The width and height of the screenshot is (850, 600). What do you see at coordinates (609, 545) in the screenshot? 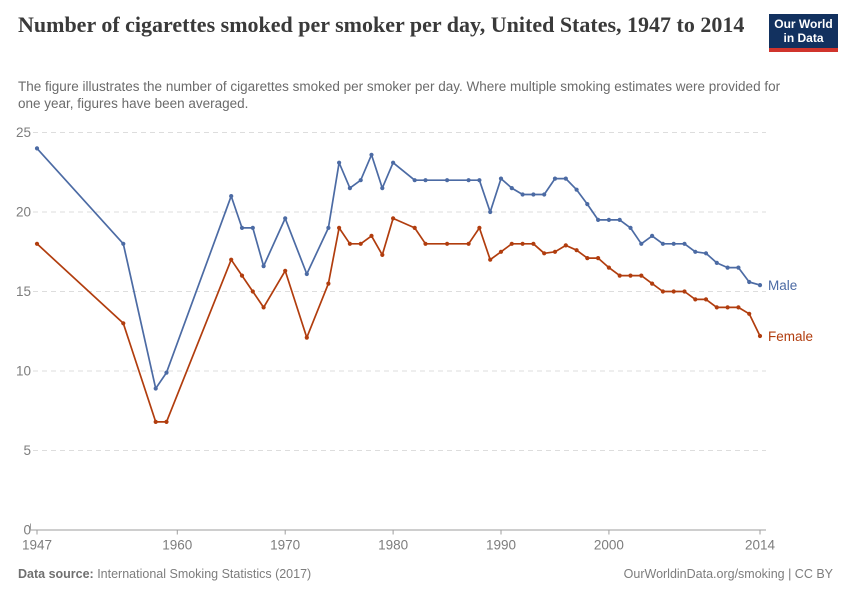
I see `x-tick-label: 2000` at bounding box center [609, 545].